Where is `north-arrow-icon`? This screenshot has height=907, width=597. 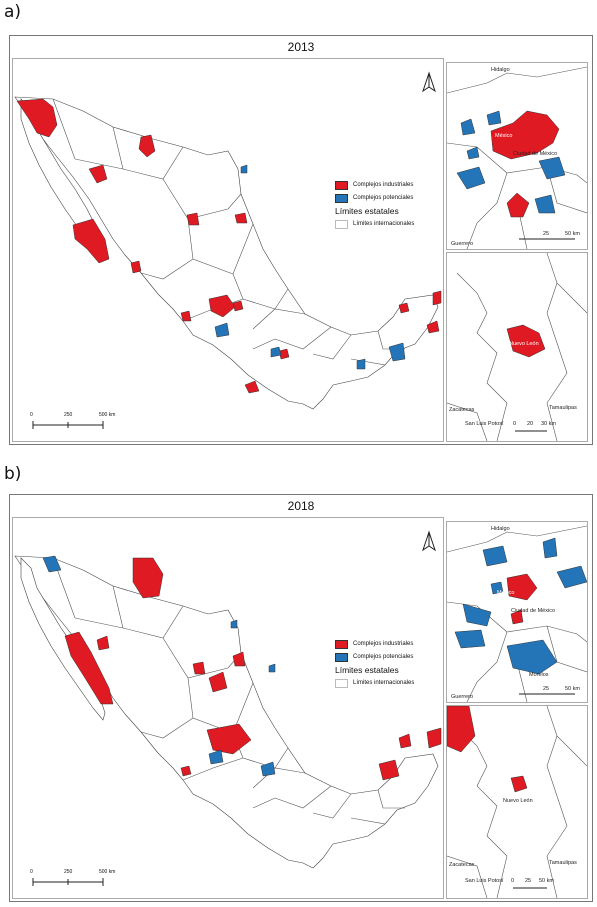 north-arrow-icon is located at coordinates (429, 541).